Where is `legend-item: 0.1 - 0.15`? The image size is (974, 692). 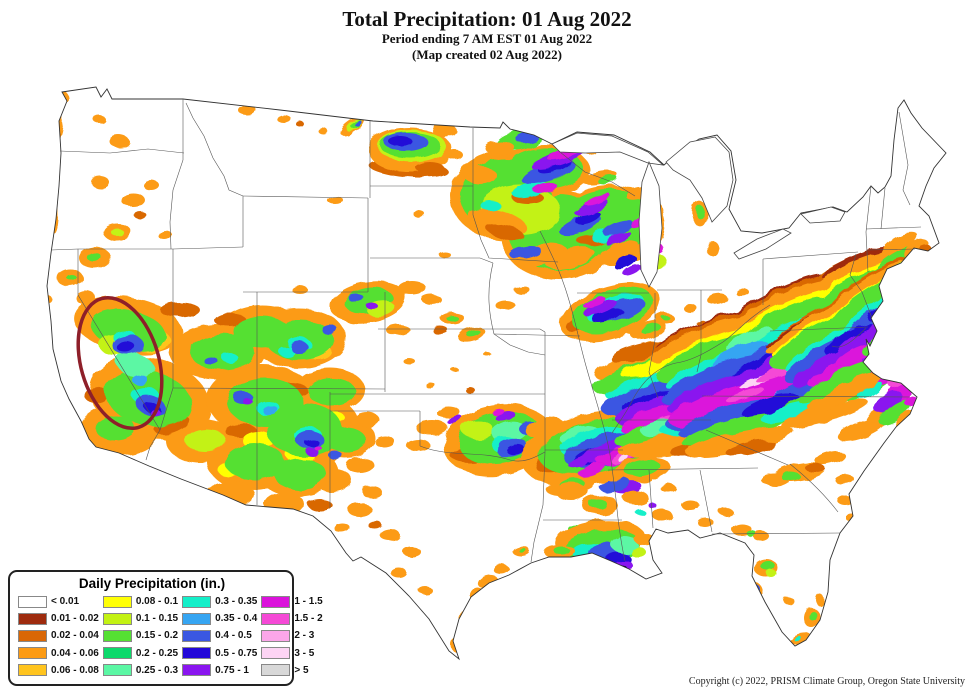 legend-item: 0.1 - 0.15 is located at coordinates (140, 618).